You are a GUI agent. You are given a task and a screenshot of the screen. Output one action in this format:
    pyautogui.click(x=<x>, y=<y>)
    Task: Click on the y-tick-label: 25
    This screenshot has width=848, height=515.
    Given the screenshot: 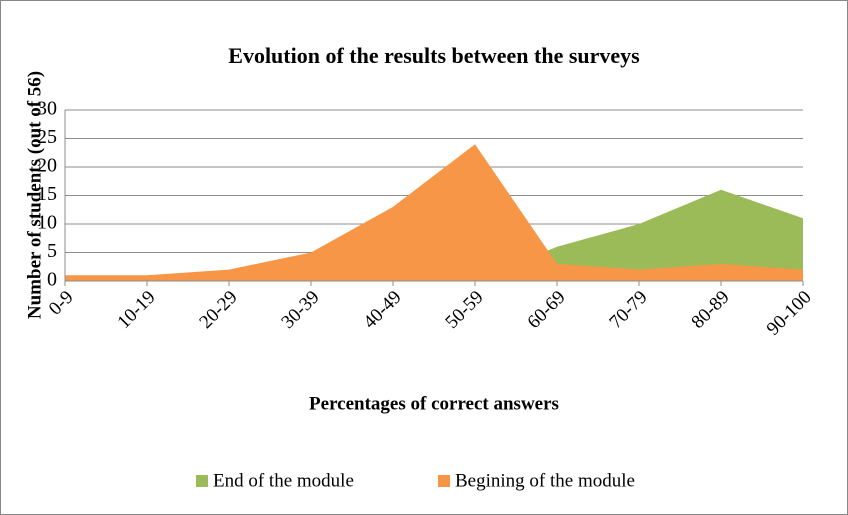 What is the action you would take?
    pyautogui.click(x=47, y=137)
    